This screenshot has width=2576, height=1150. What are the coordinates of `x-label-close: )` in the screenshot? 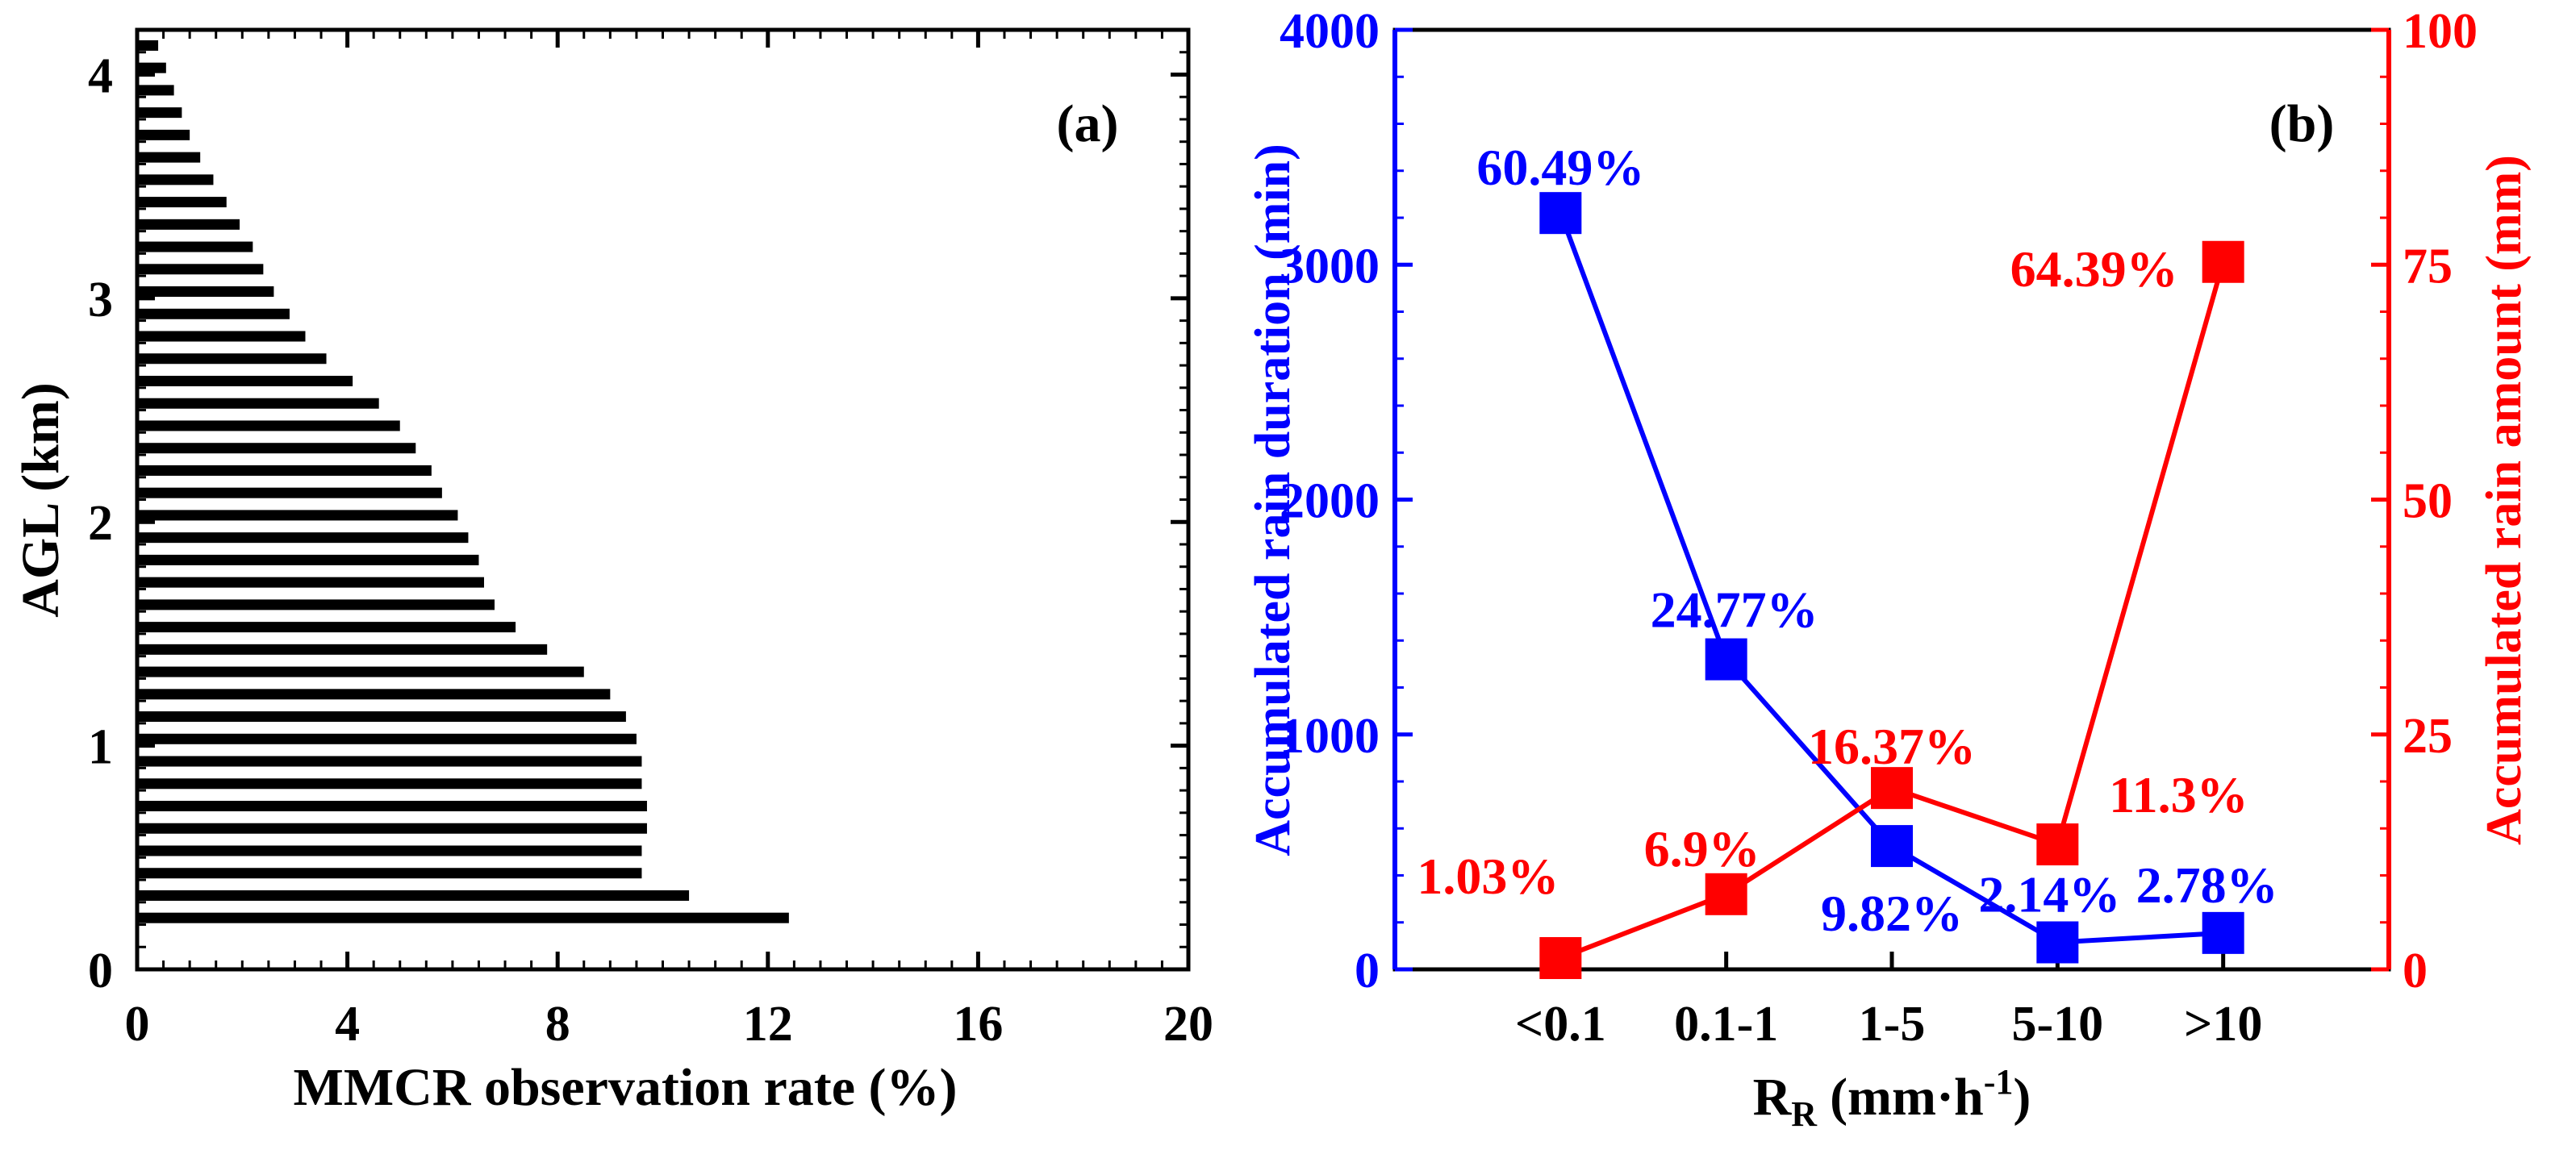 It's located at (2022, 1097).